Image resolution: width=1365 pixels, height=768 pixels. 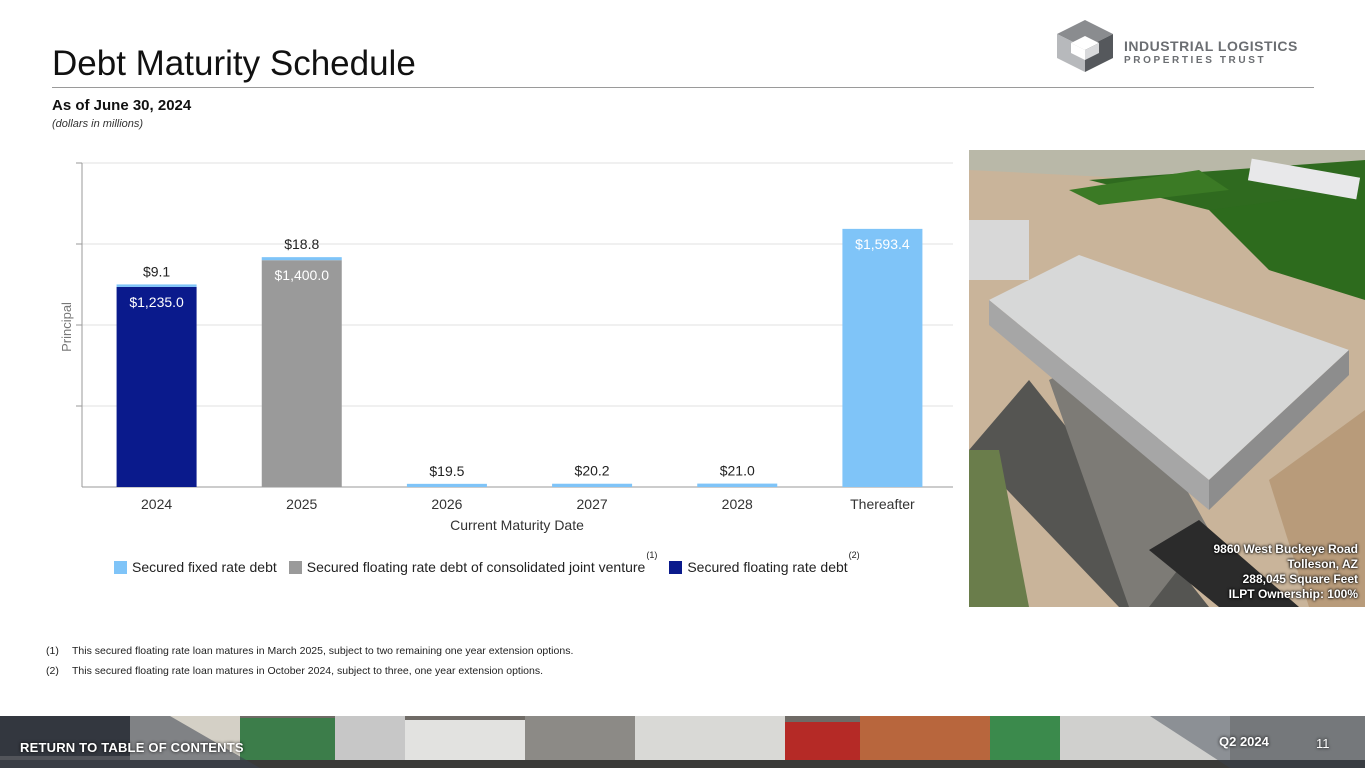 I want to click on x-tick-label: 2024, so click(x=156, y=504).